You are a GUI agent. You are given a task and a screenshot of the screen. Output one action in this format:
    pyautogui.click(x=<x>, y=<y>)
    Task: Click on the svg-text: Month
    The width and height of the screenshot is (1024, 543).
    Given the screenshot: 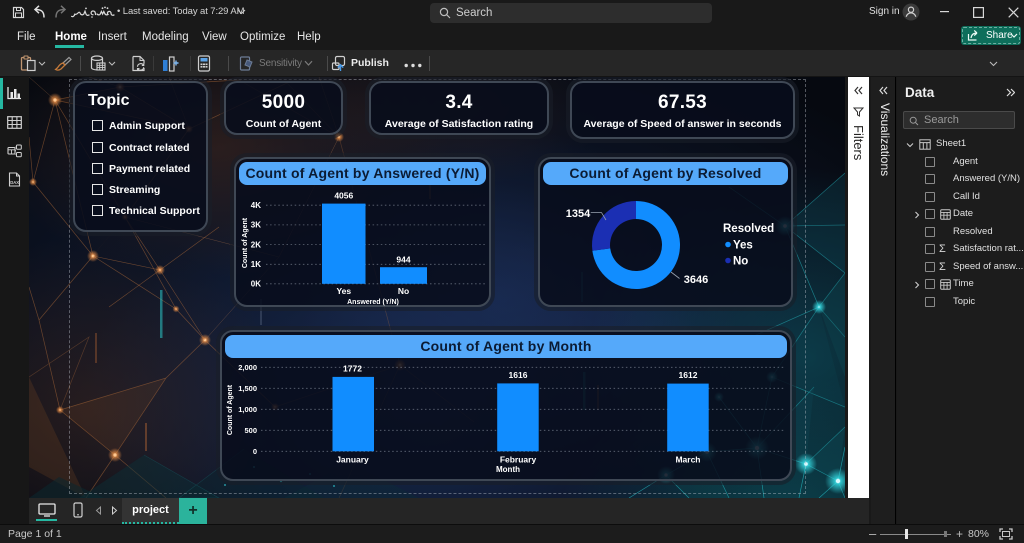 What is the action you would take?
    pyautogui.click(x=508, y=469)
    